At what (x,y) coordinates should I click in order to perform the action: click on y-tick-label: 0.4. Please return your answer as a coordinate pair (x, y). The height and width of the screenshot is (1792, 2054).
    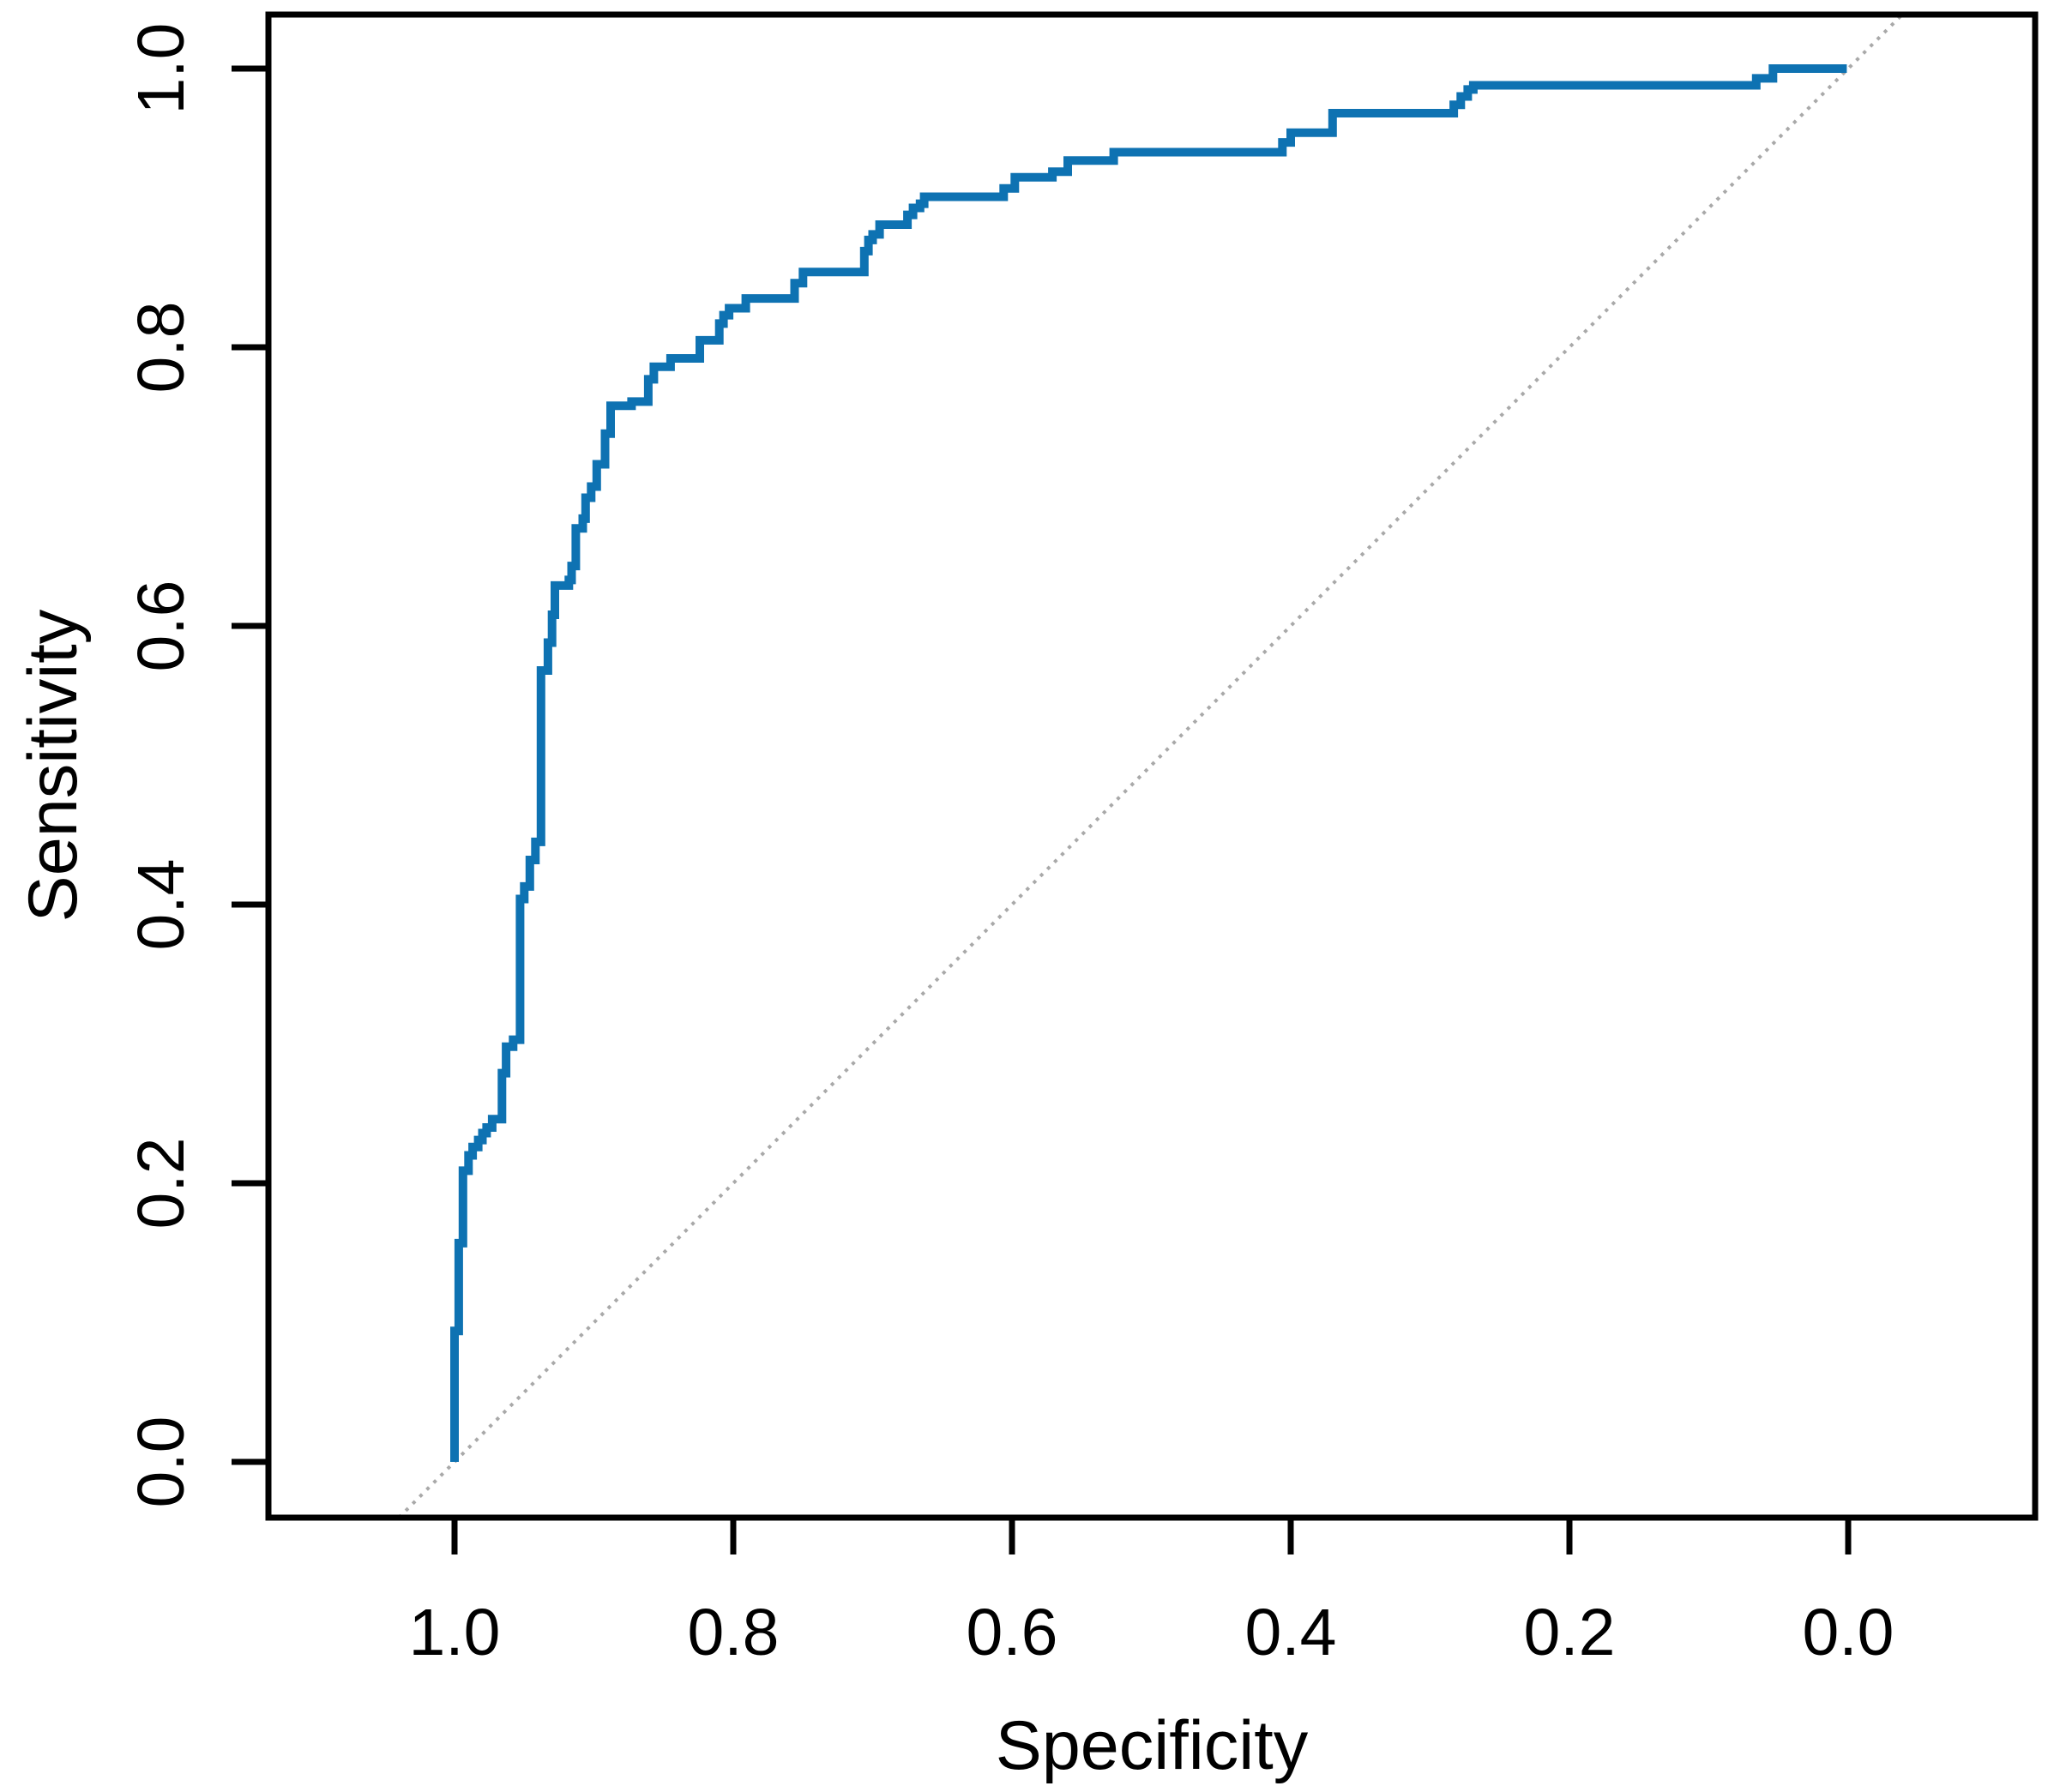
    Looking at the image, I should click on (161, 904).